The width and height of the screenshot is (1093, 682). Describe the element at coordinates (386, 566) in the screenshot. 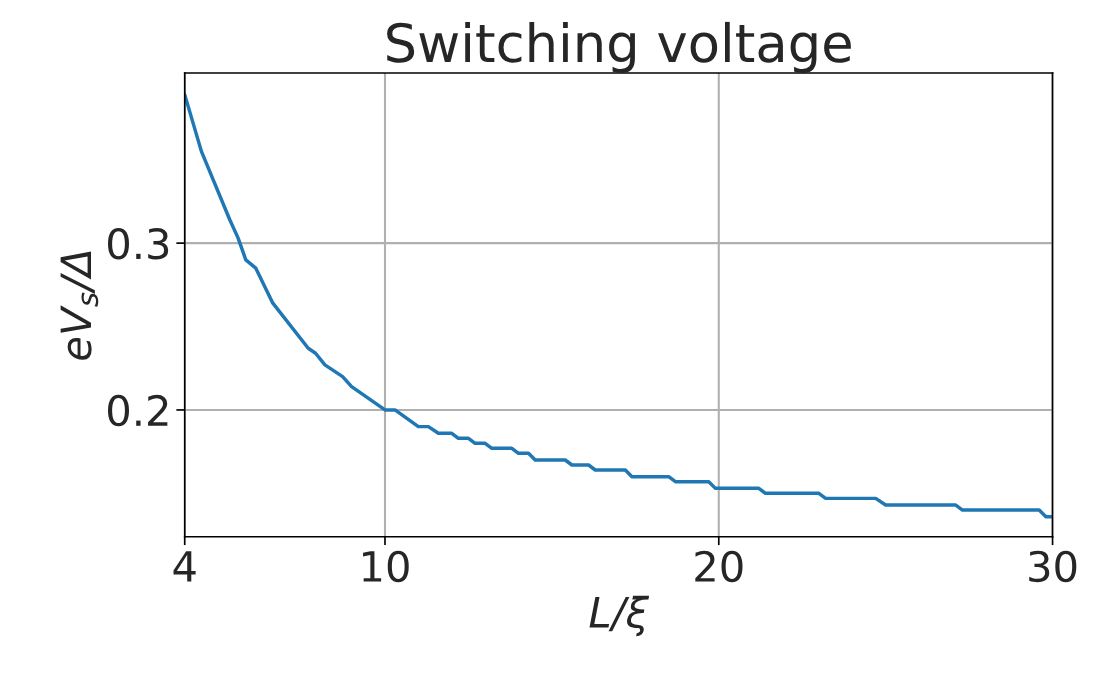

I see `x-tick-label: 10` at that location.